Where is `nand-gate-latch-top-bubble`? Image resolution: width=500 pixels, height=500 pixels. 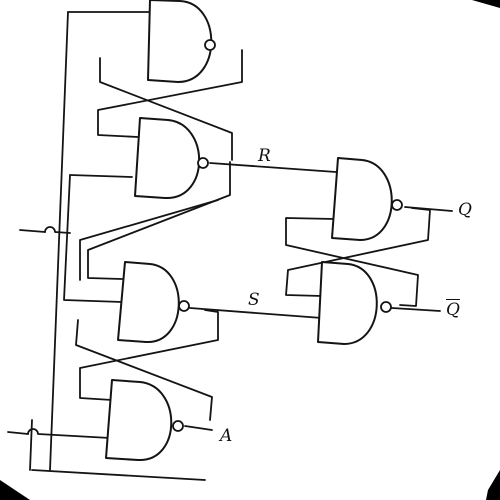
nand-gate-latch-top-bubble is located at coordinates (397, 205).